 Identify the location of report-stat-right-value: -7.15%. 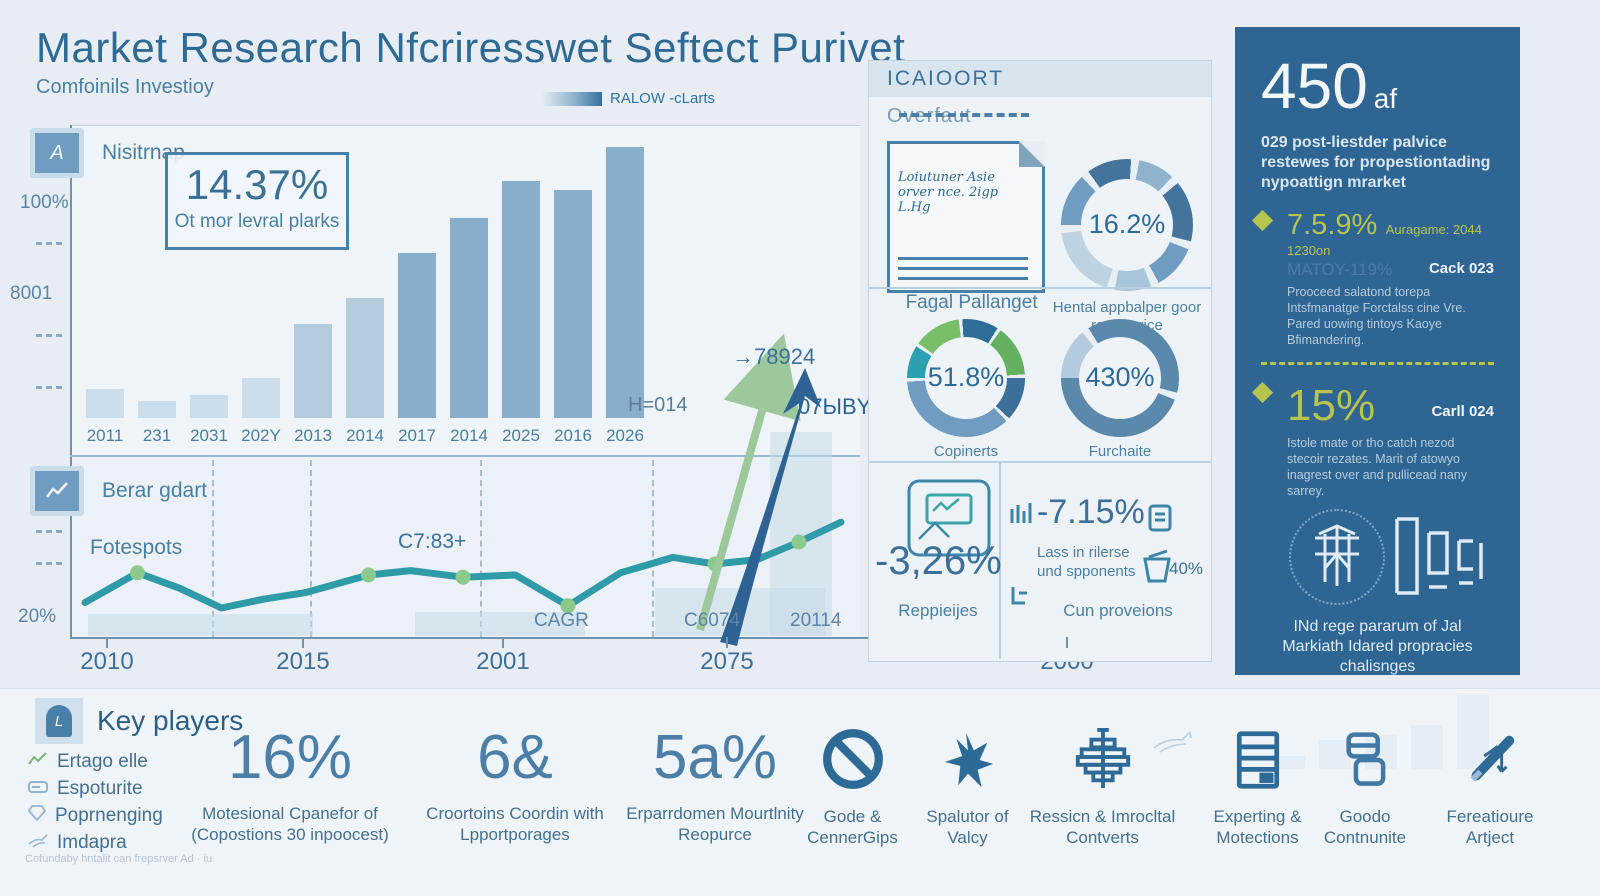
(1091, 512).